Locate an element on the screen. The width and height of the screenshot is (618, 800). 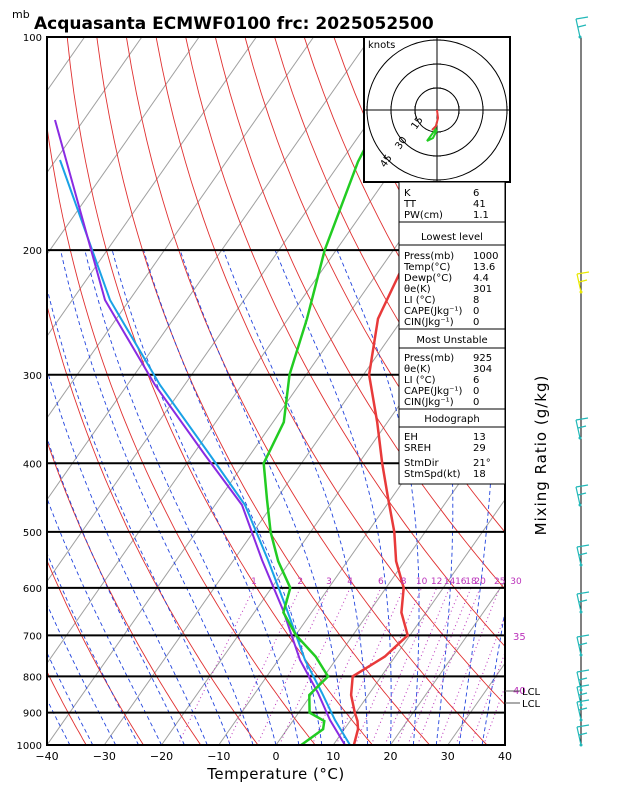
pressure-tick-label: 500 is located at coordinates (32, 533).